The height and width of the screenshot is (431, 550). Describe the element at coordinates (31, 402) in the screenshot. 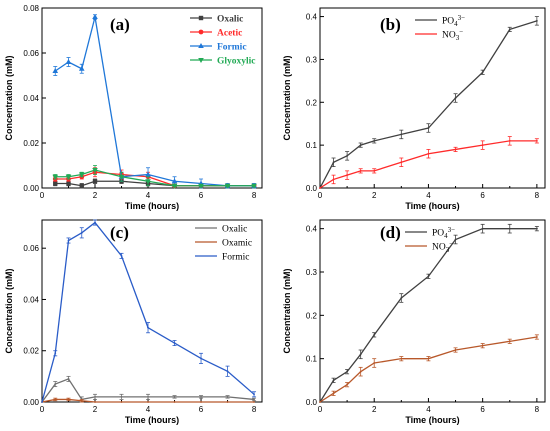

I see `y-tick-label: 0.00` at that location.